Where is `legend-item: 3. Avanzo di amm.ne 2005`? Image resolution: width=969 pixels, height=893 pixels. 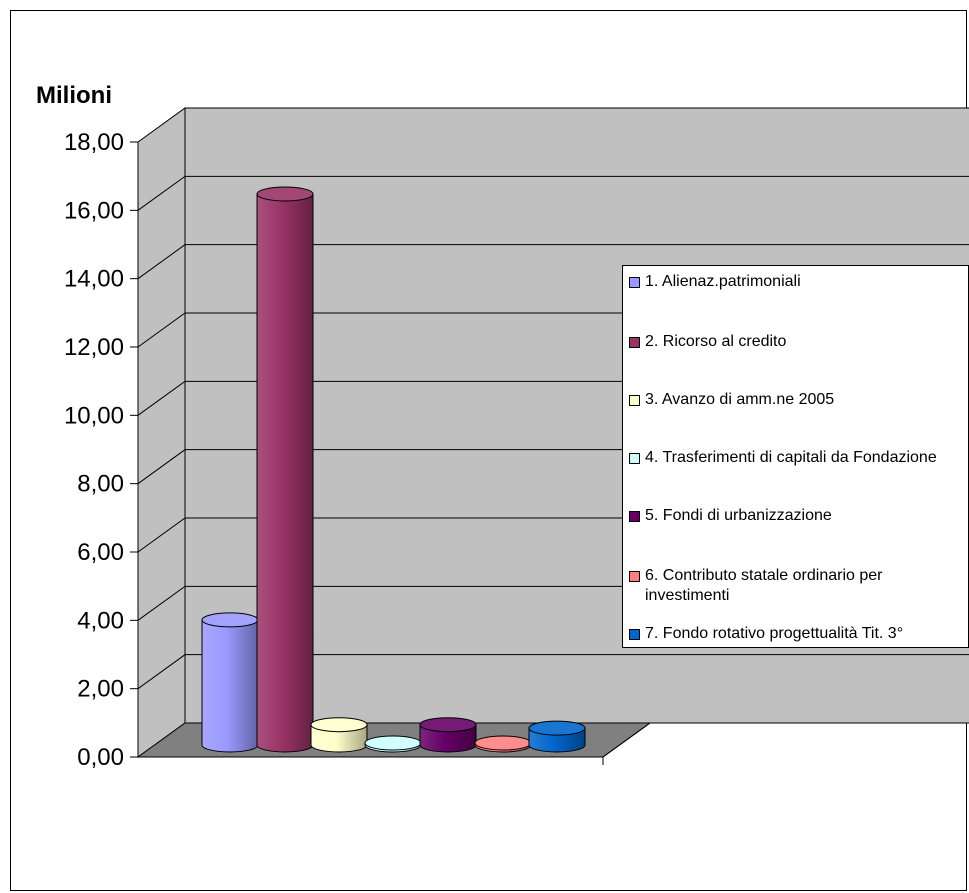
legend-item: 3. Avanzo di amm.ne 2005 is located at coordinates (796, 400).